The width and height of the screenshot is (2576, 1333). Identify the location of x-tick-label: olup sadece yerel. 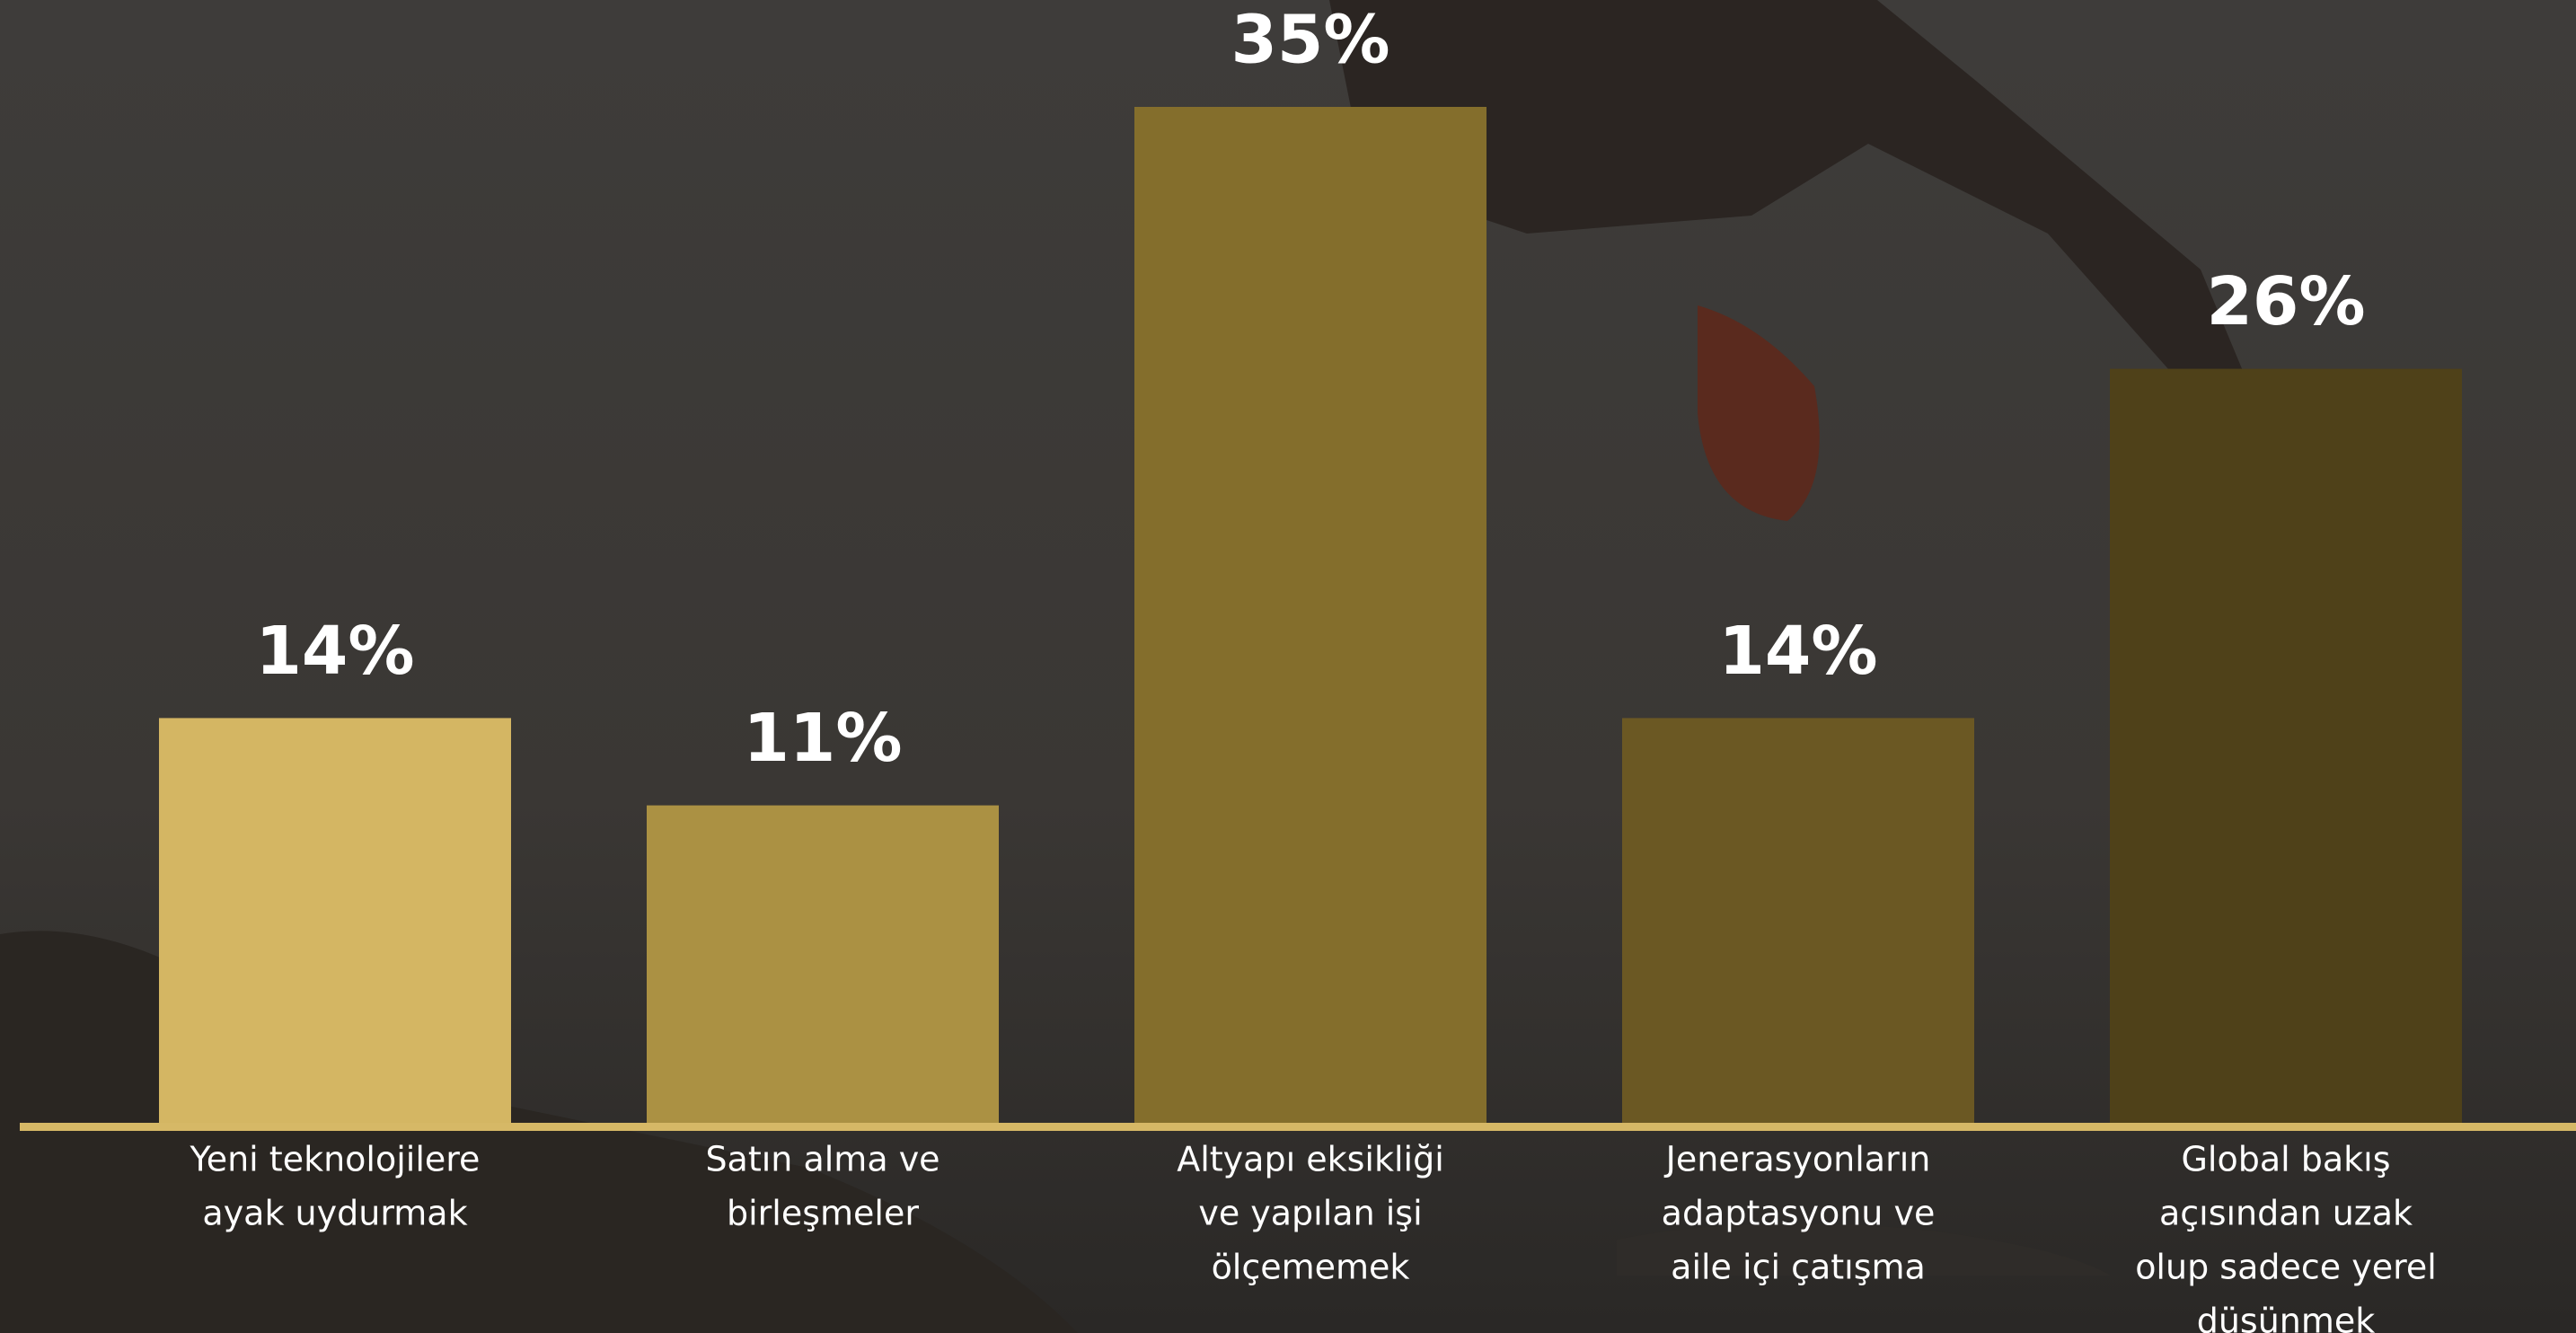
(2286, 1267).